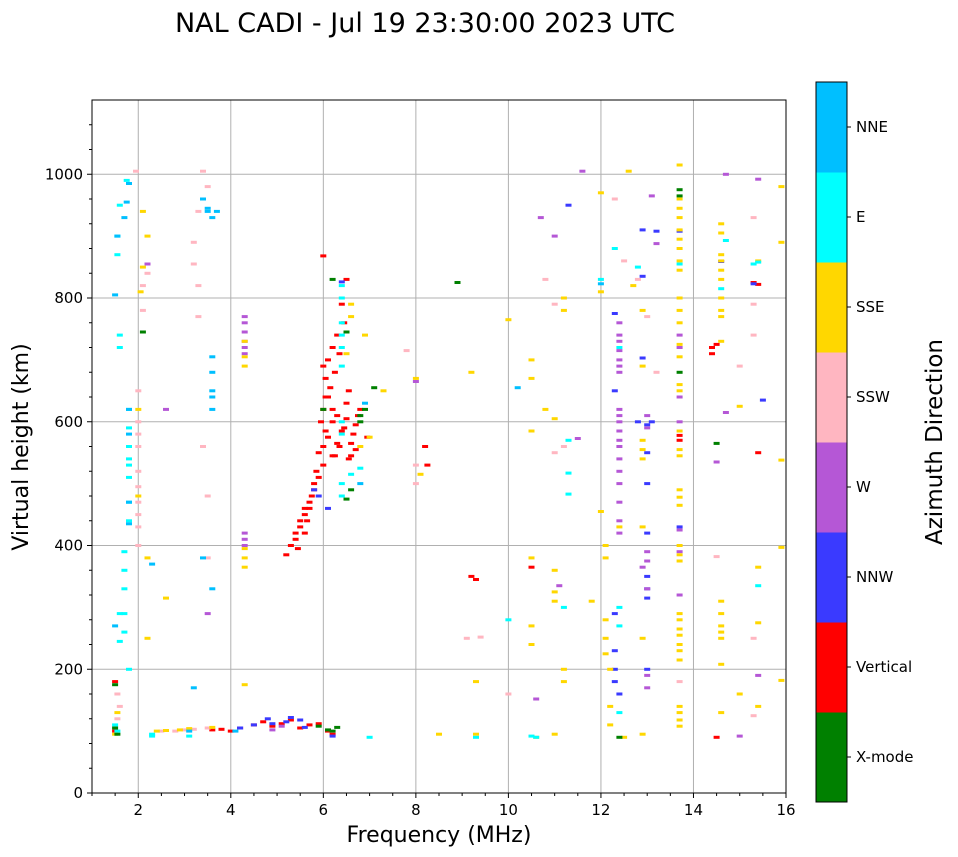 The image size is (958, 857). What do you see at coordinates (693, 810) in the screenshot?
I see `x-tick-label: 14` at bounding box center [693, 810].